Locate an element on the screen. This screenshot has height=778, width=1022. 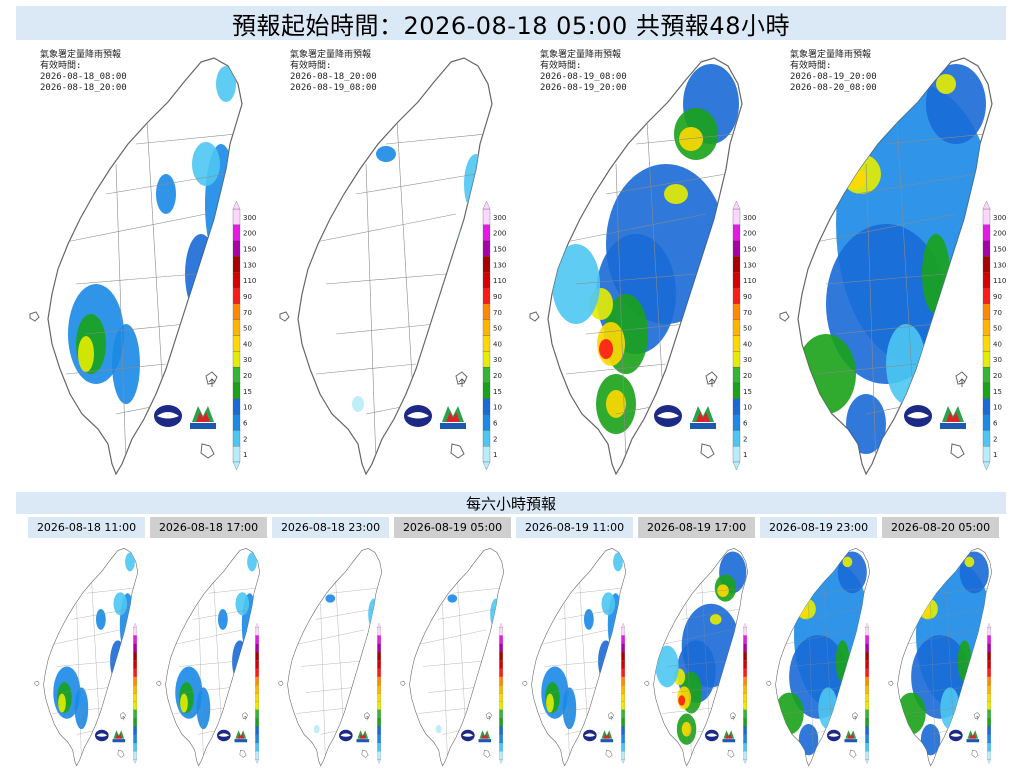
small-map-panel-8: 2026-08-20 05:00 is located at coordinates (941, 644).